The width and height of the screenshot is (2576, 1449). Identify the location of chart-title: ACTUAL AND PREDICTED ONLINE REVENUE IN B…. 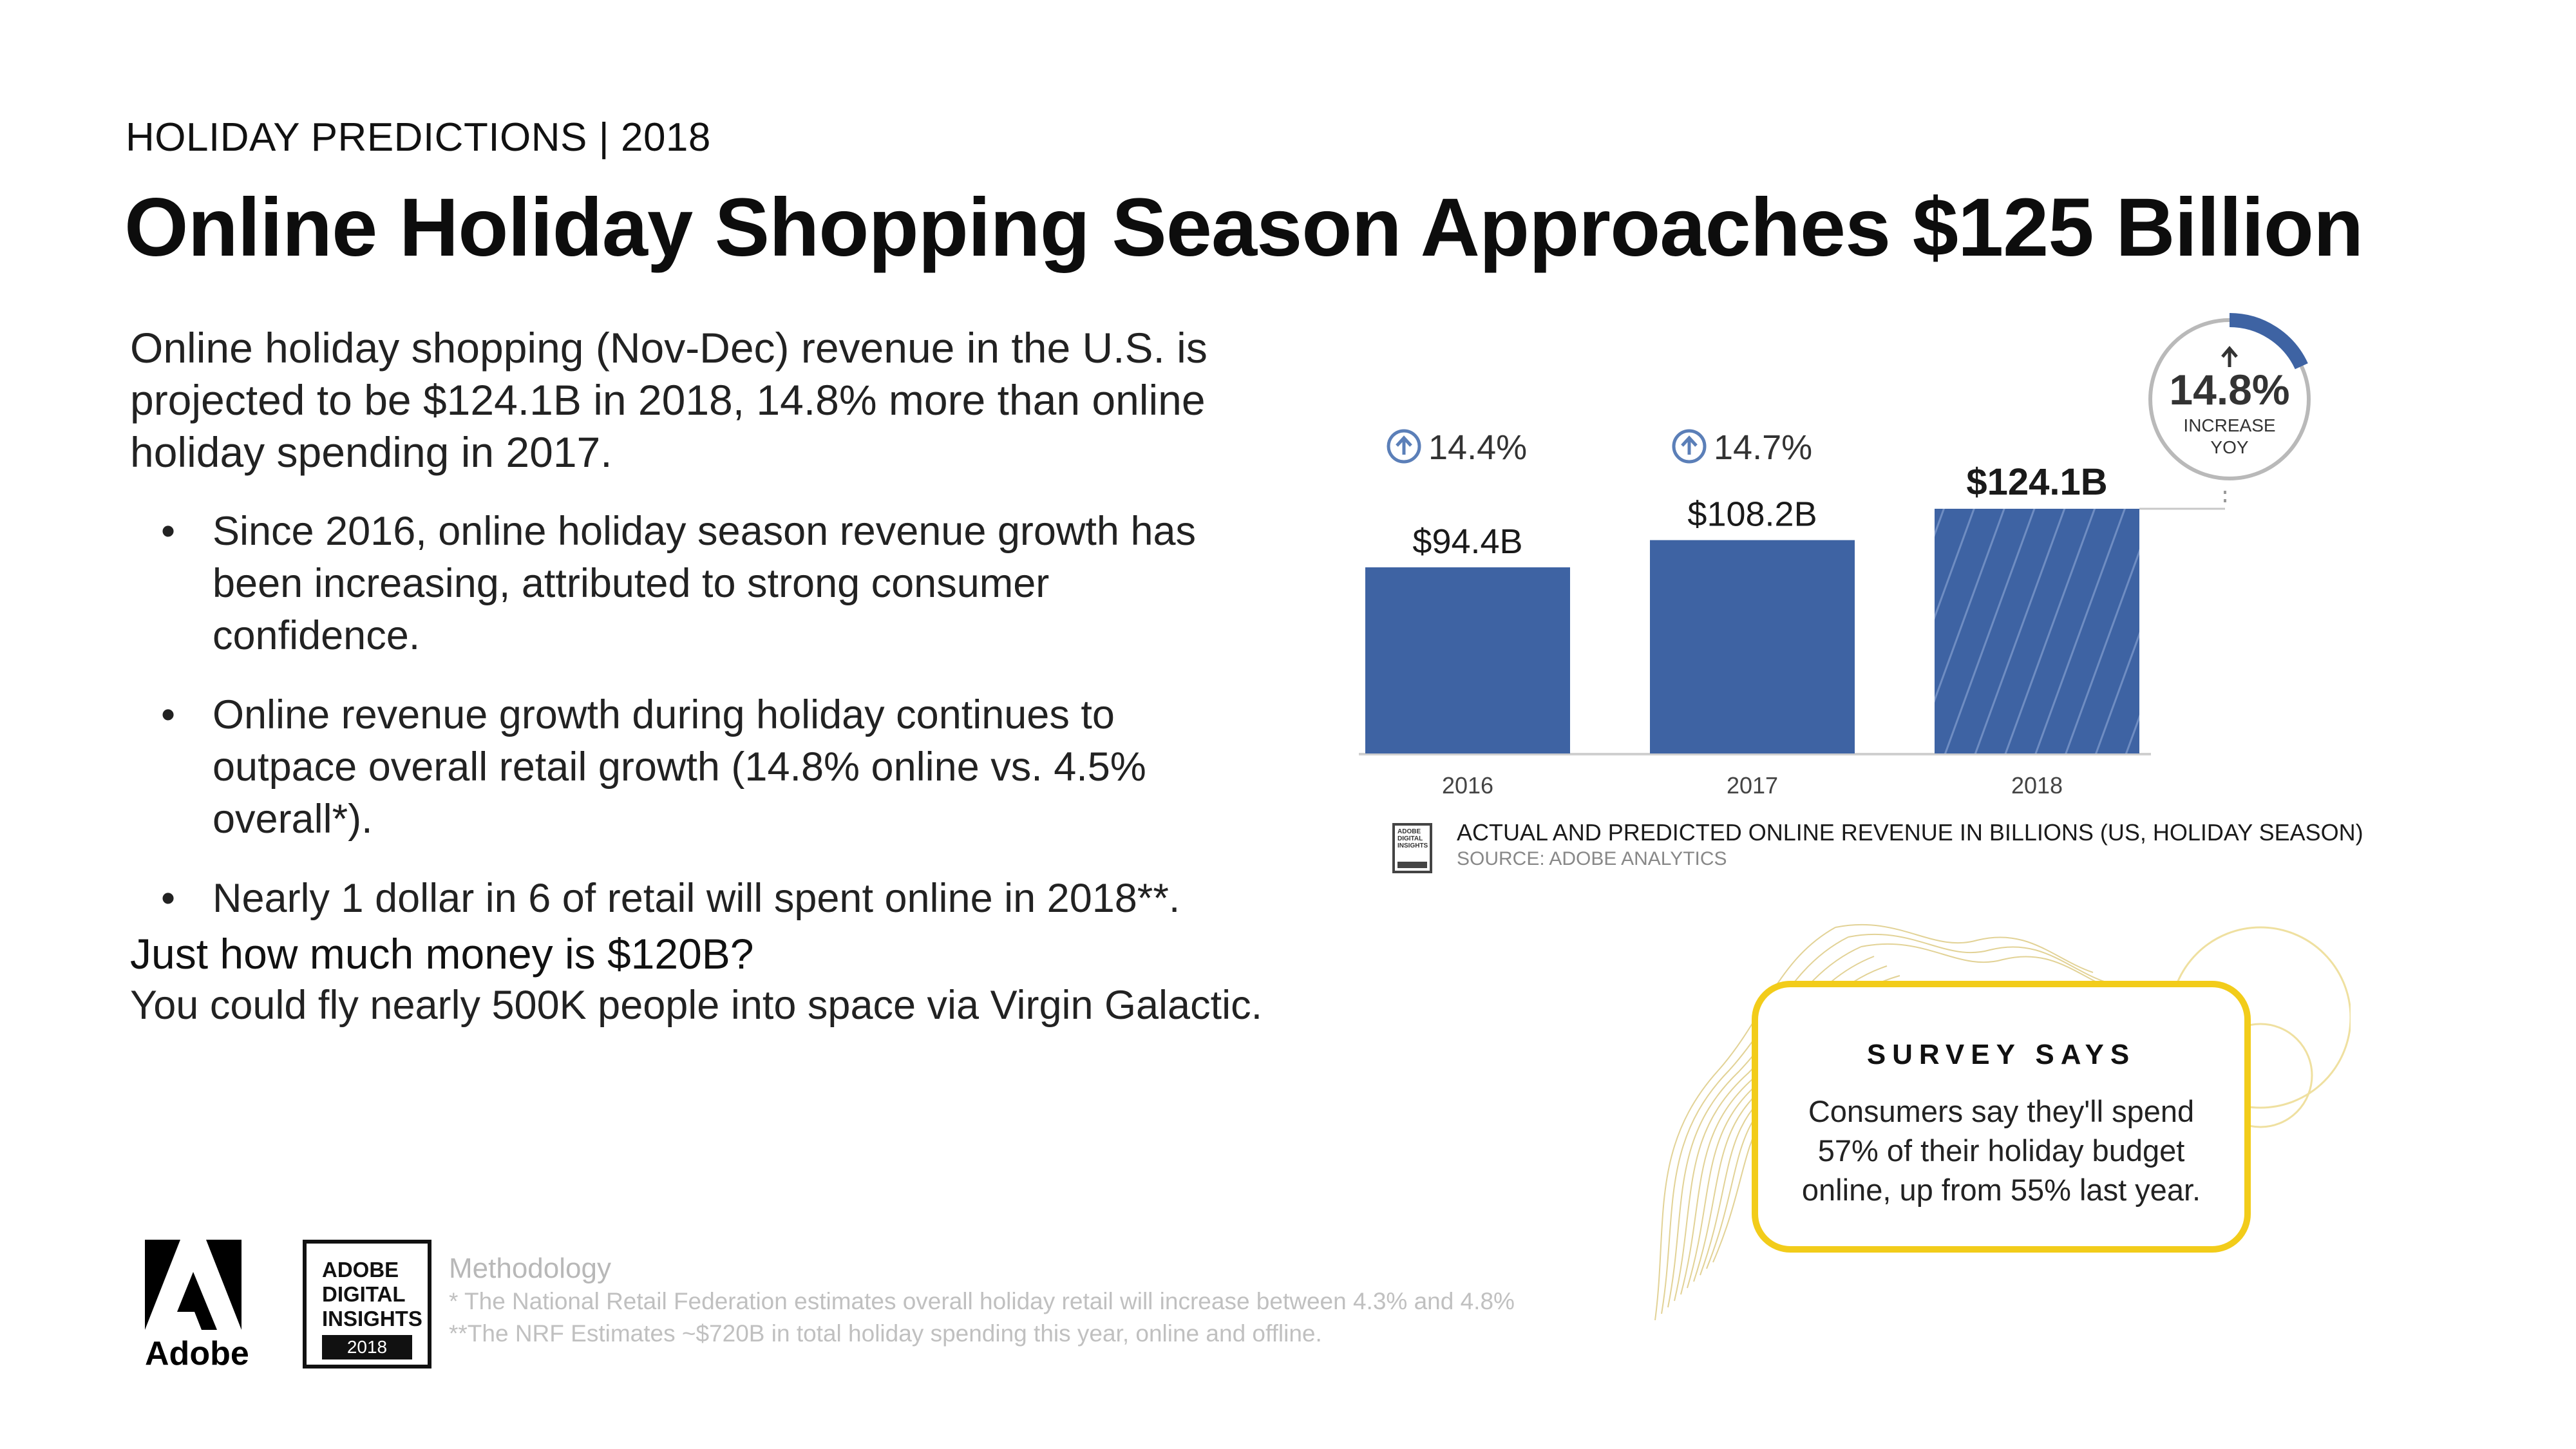
(1910, 833).